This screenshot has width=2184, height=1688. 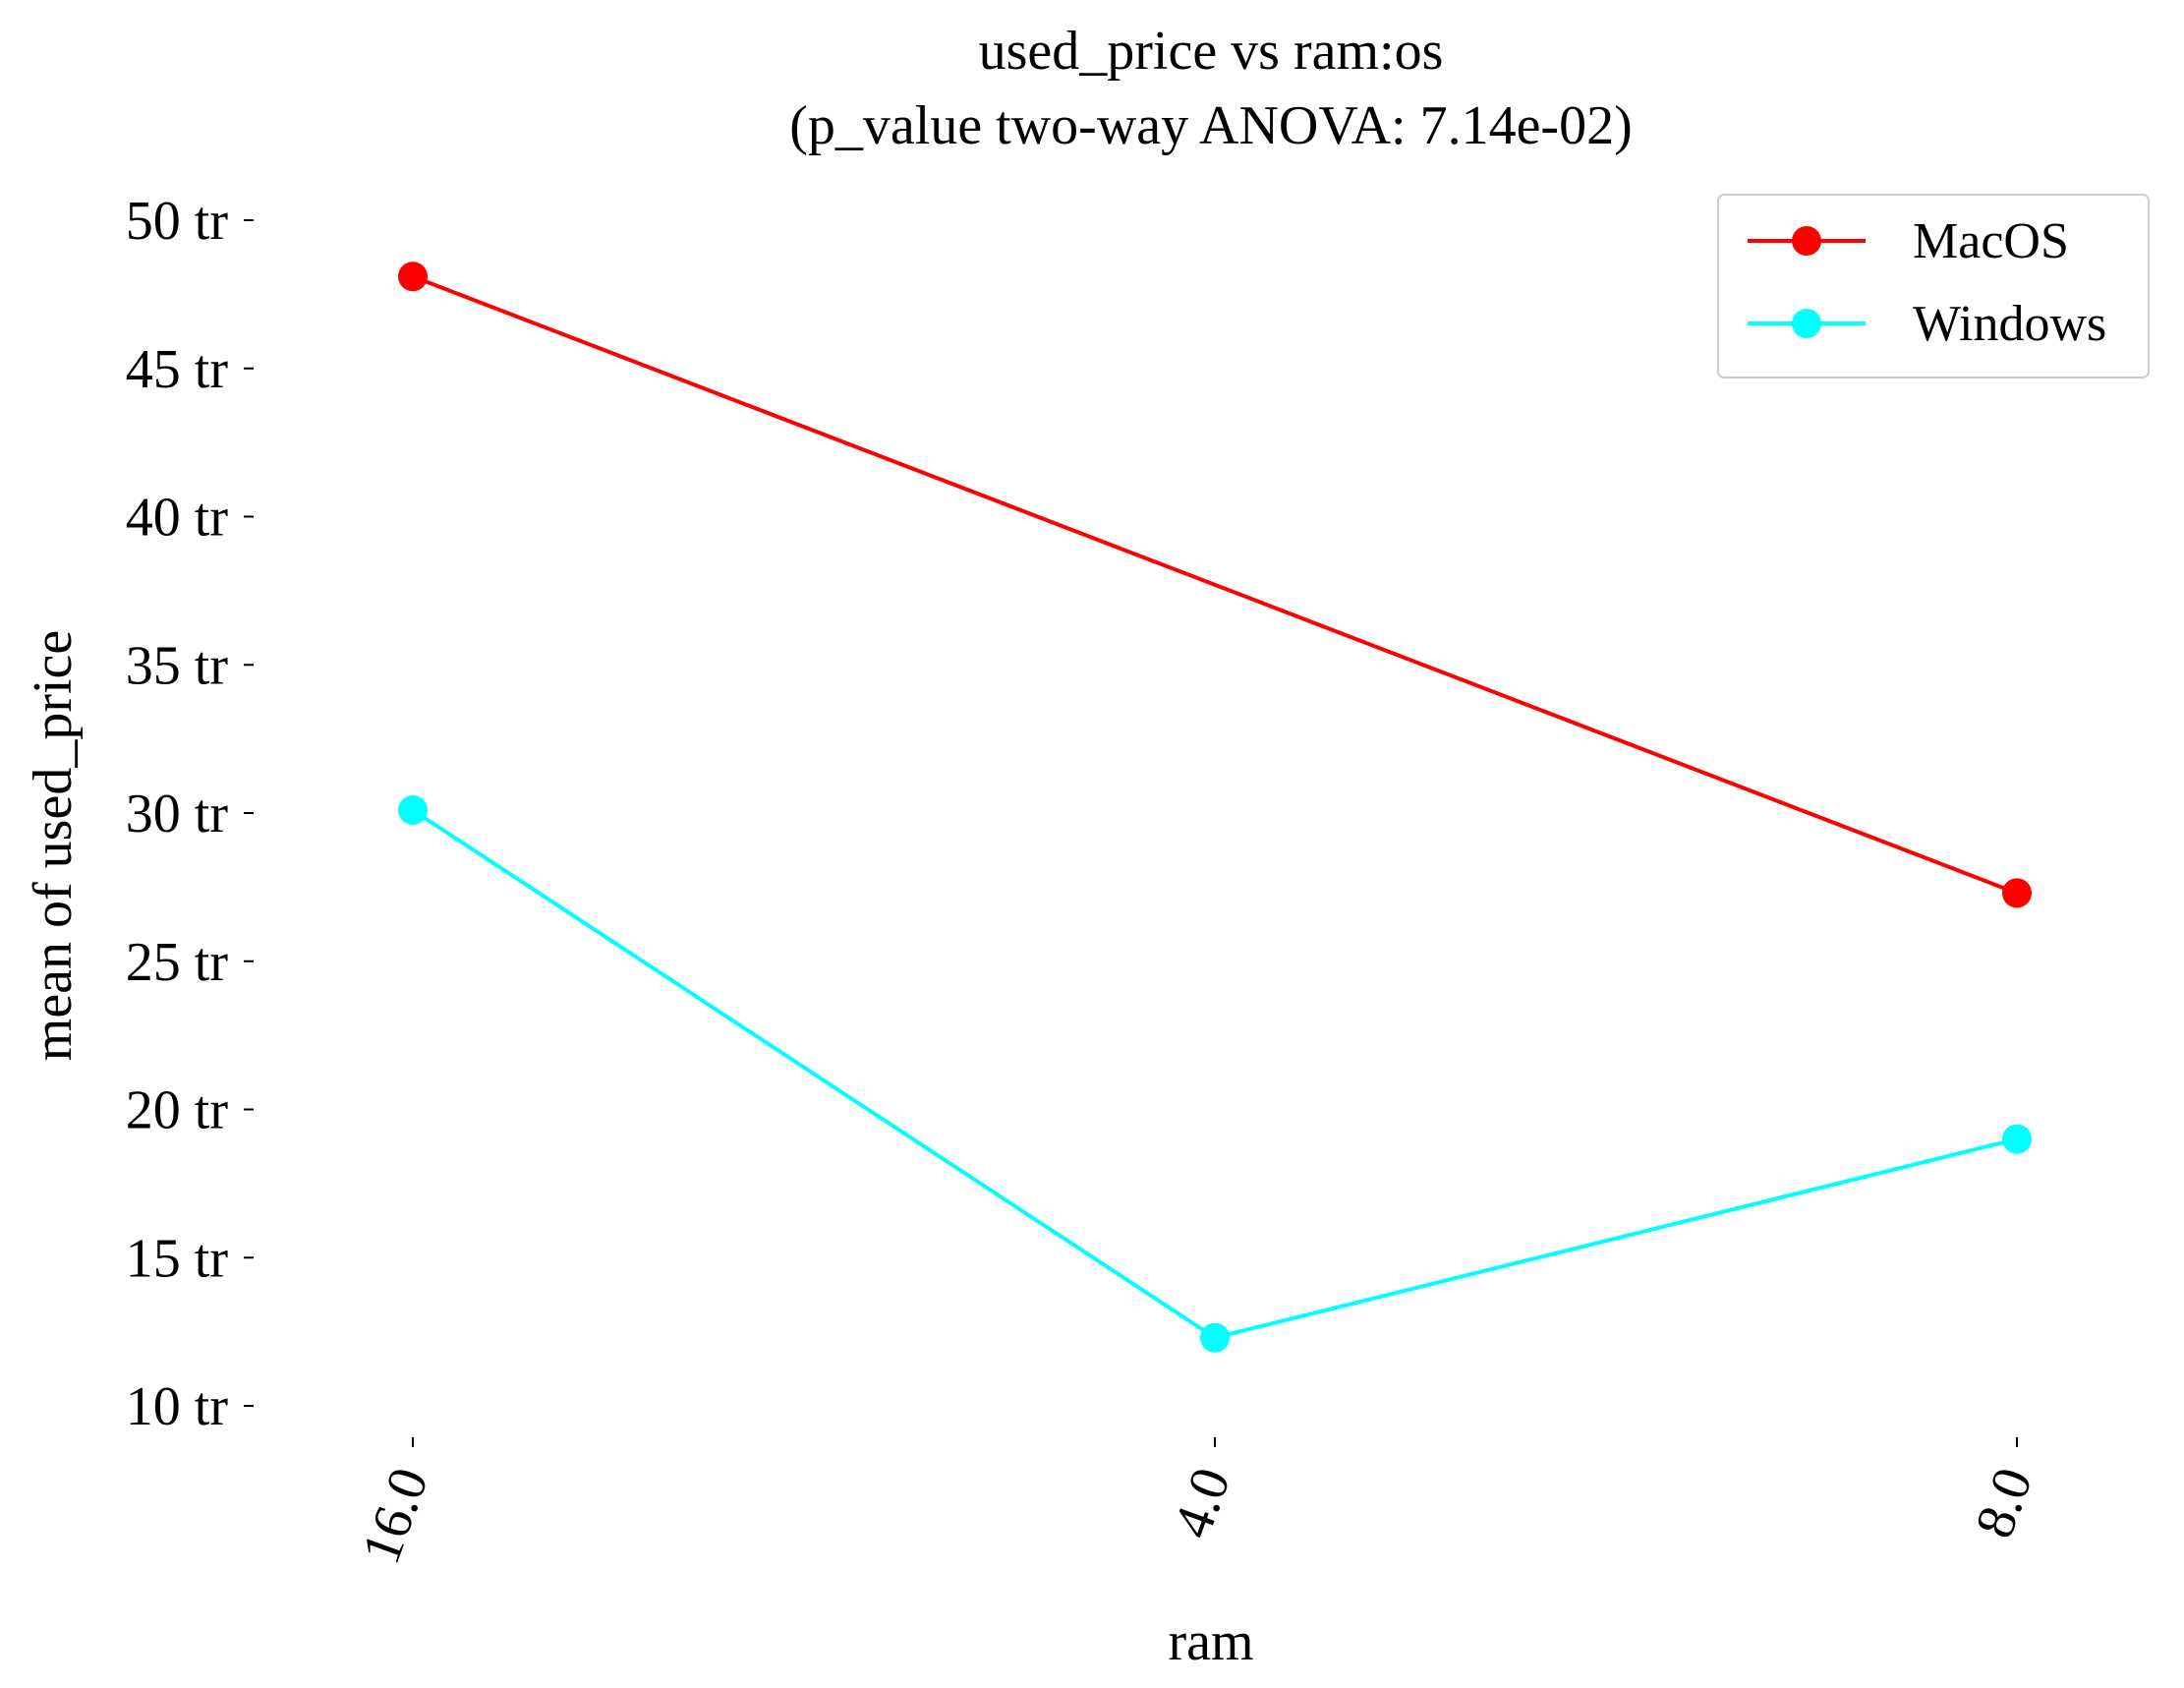 I want to click on y-tick-label: 35 tr, so click(x=177, y=665).